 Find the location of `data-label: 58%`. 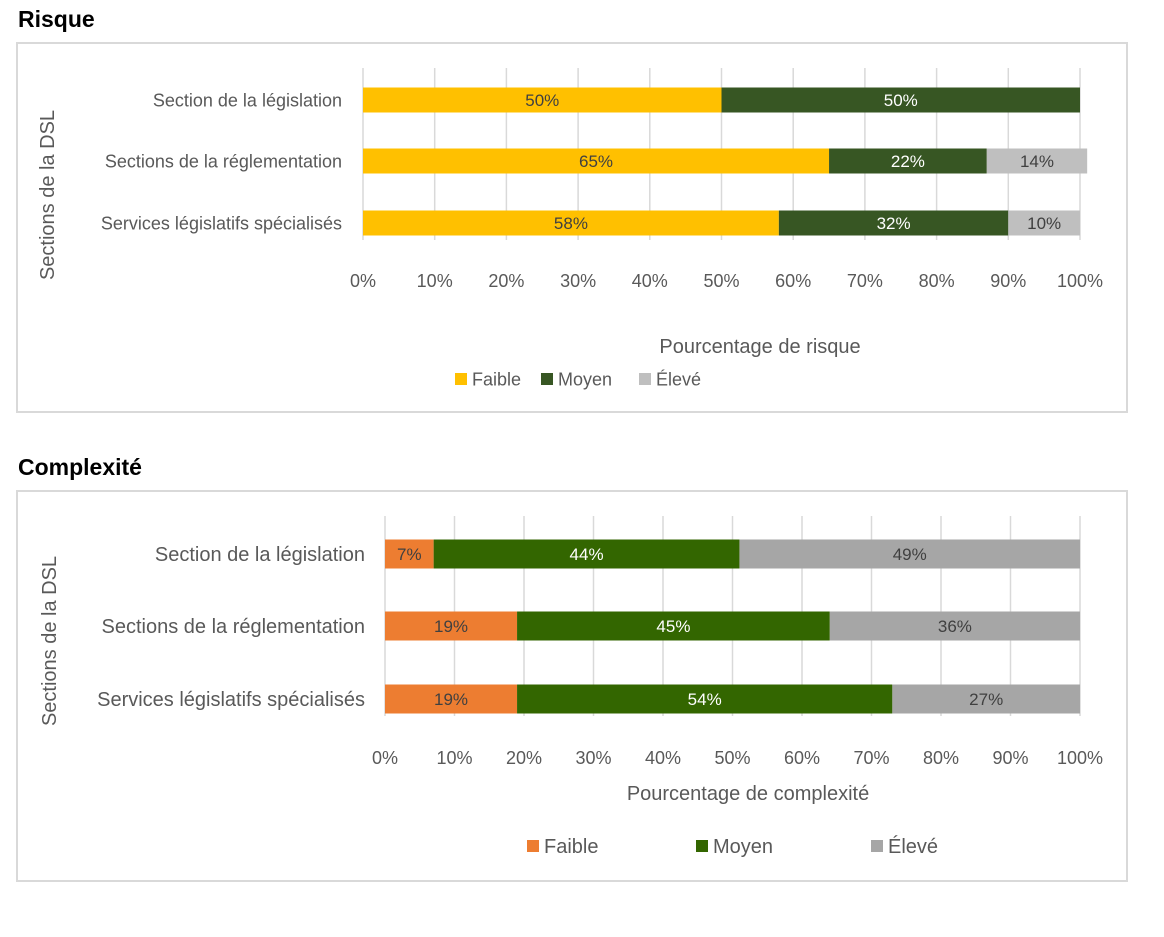

data-label: 58% is located at coordinates (571, 223).